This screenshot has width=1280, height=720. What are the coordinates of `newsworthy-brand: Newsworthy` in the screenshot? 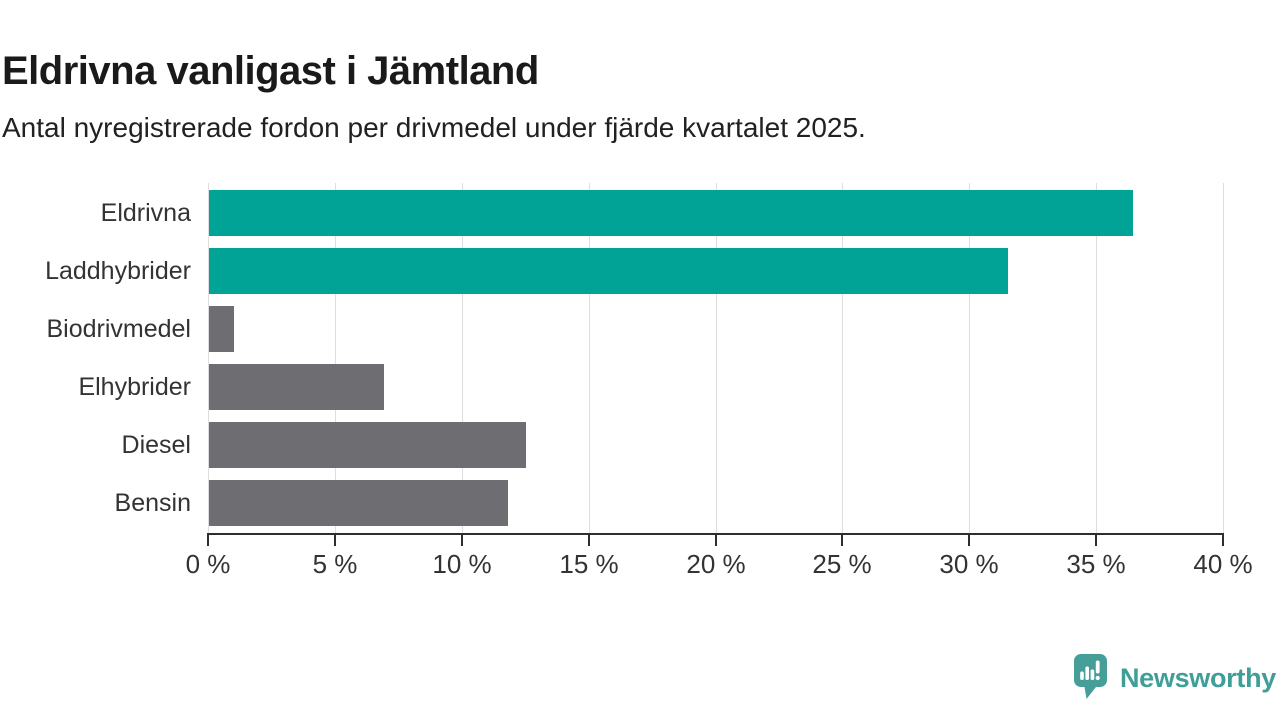 It's located at (1174, 678).